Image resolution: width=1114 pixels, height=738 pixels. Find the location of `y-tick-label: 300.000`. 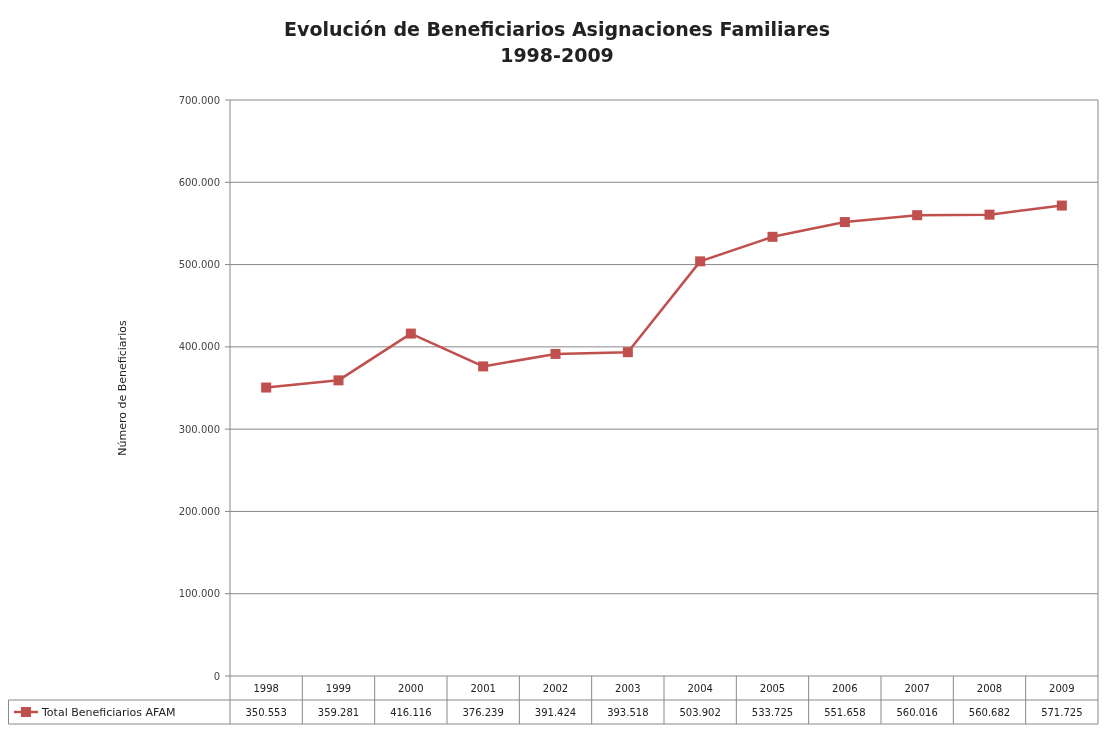

y-tick-label: 300.000 is located at coordinates (199, 429).